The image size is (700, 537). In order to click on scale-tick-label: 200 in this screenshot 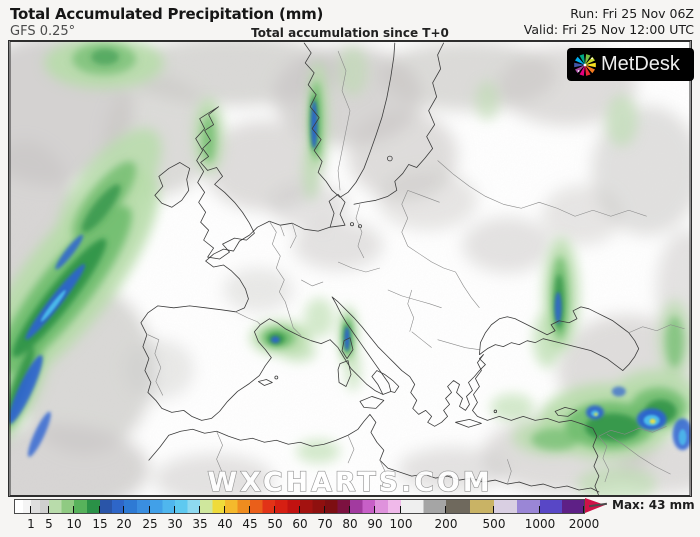, I will do `click(446, 524)`.